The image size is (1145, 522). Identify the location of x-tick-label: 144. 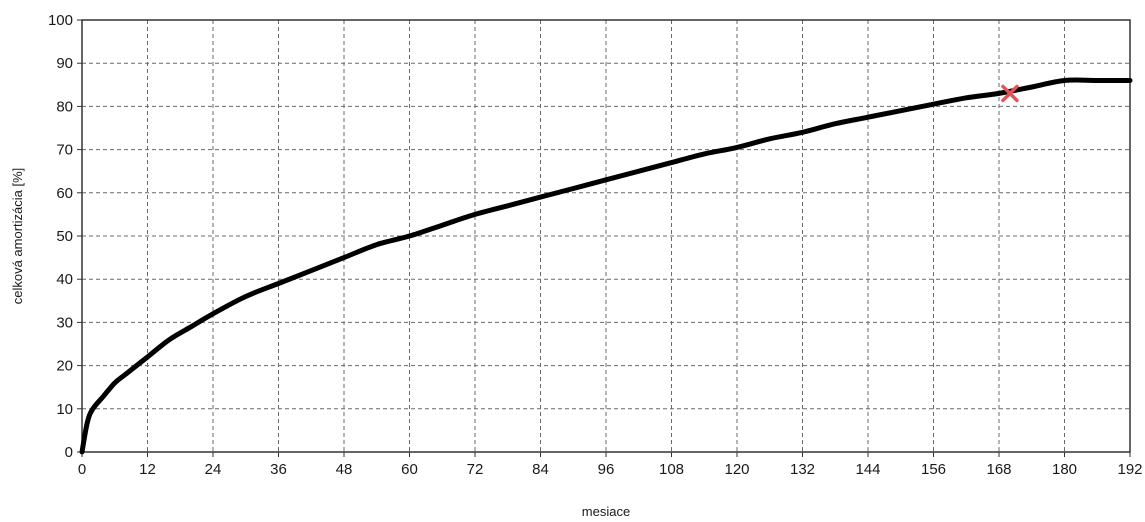
(867, 469).